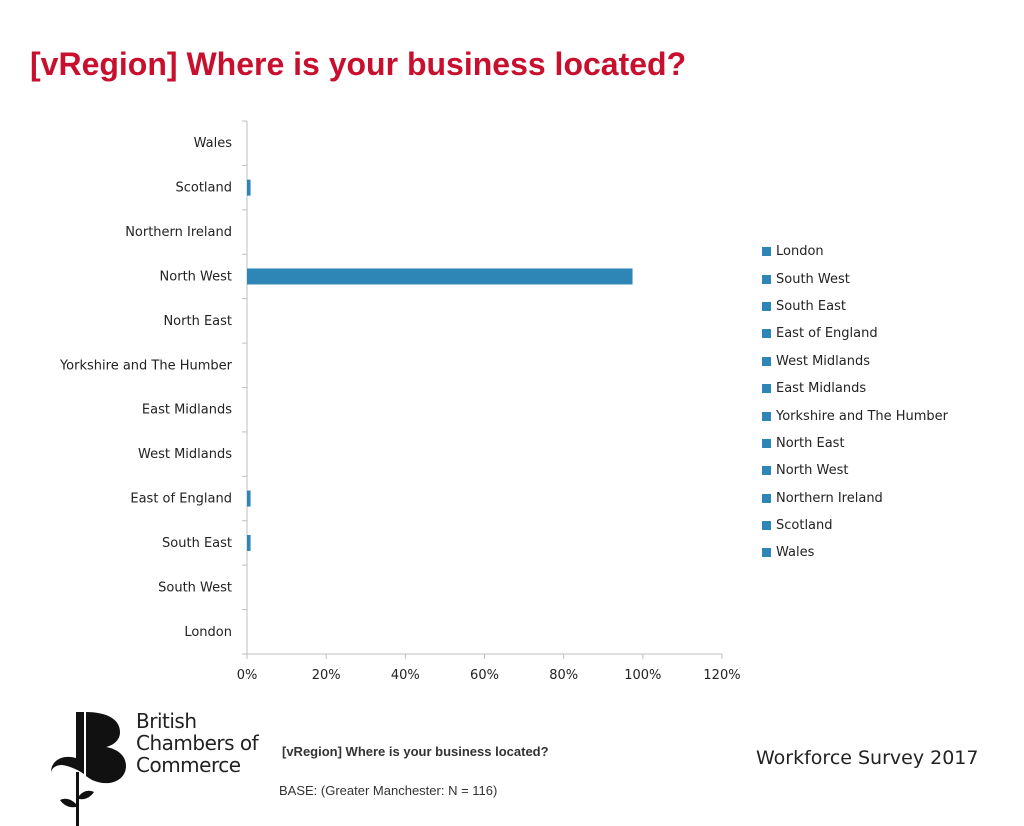 The height and width of the screenshot is (826, 1024). Describe the element at coordinates (642, 675) in the screenshot. I see `x-tick-label: 100%` at that location.